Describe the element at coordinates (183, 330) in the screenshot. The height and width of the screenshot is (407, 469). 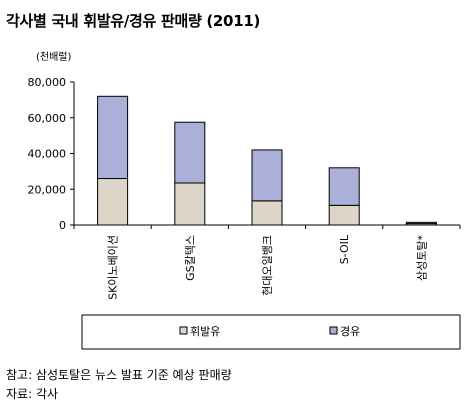
I see `legend-swatch-gasoline` at that location.